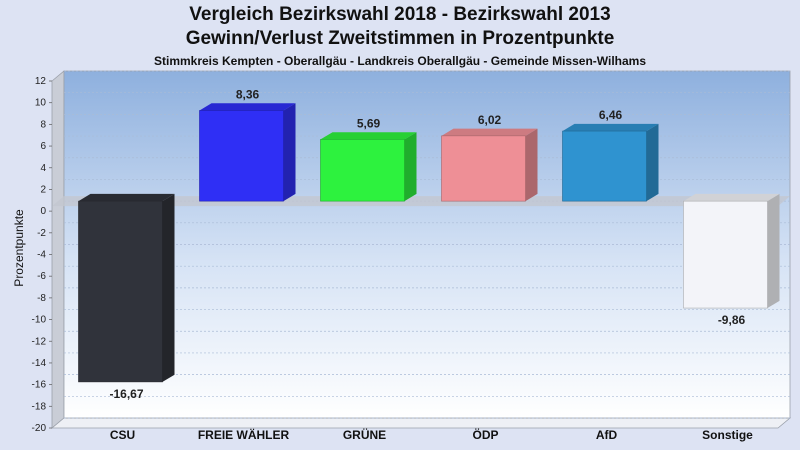 This screenshot has height=450, width=800. I want to click on y-tick-label: 6, so click(43, 146).